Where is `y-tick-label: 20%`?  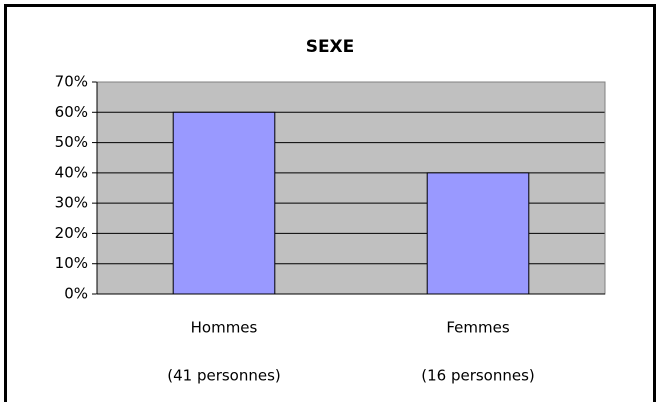 y-tick-label: 20% is located at coordinates (71, 233).